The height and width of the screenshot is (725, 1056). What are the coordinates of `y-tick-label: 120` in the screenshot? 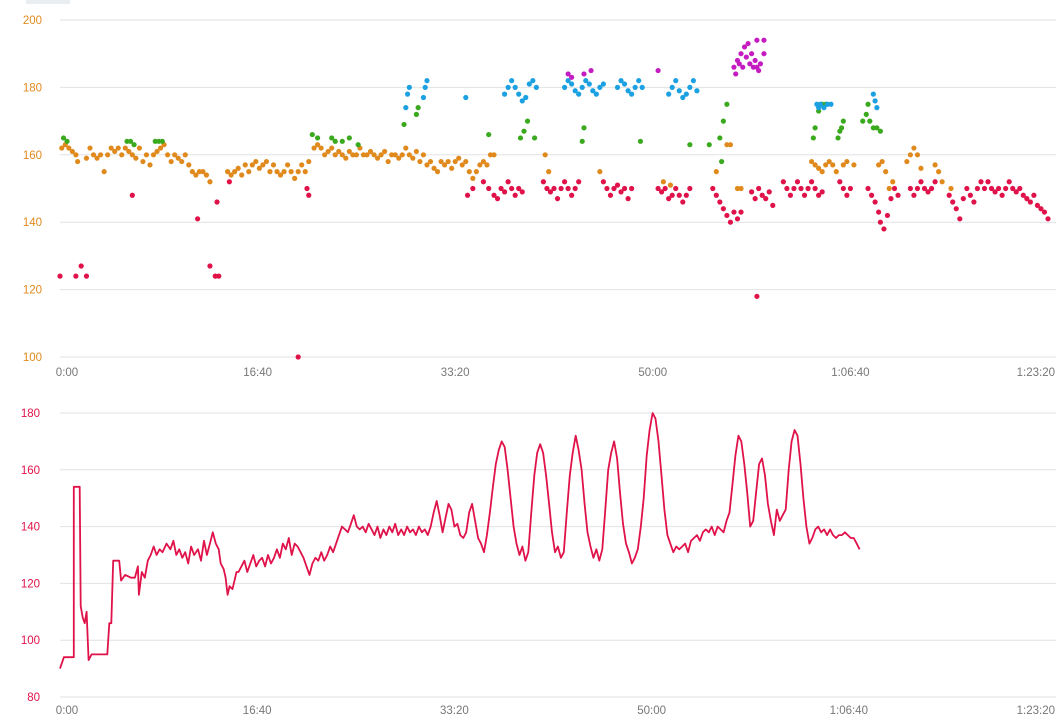 It's located at (32, 291).